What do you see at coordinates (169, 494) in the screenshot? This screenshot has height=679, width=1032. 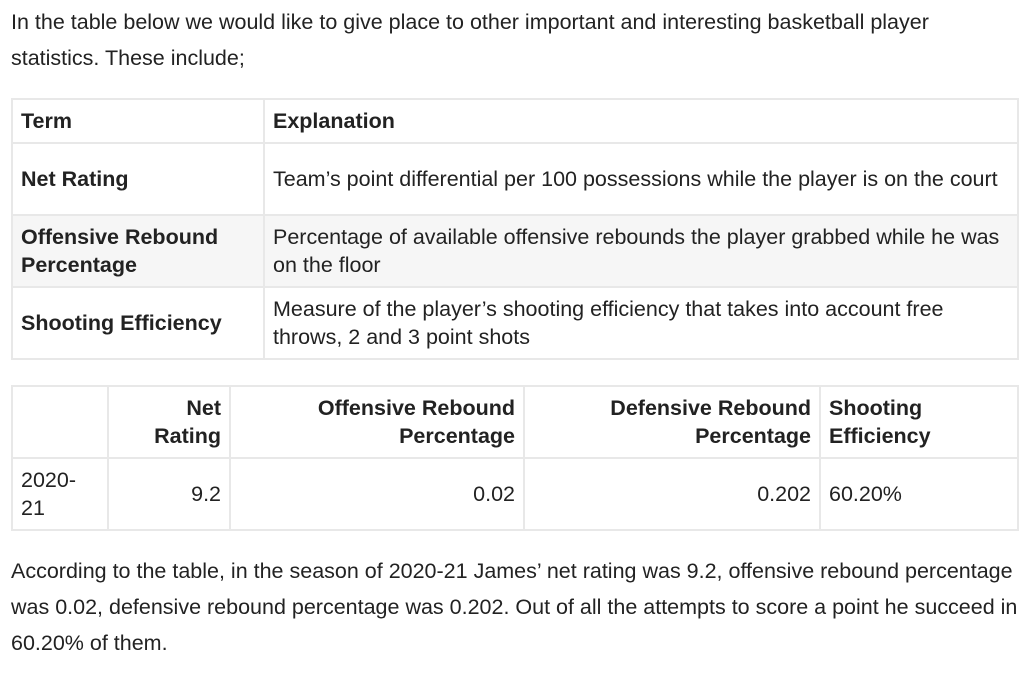 I see `net-rating-cell: 9.2` at bounding box center [169, 494].